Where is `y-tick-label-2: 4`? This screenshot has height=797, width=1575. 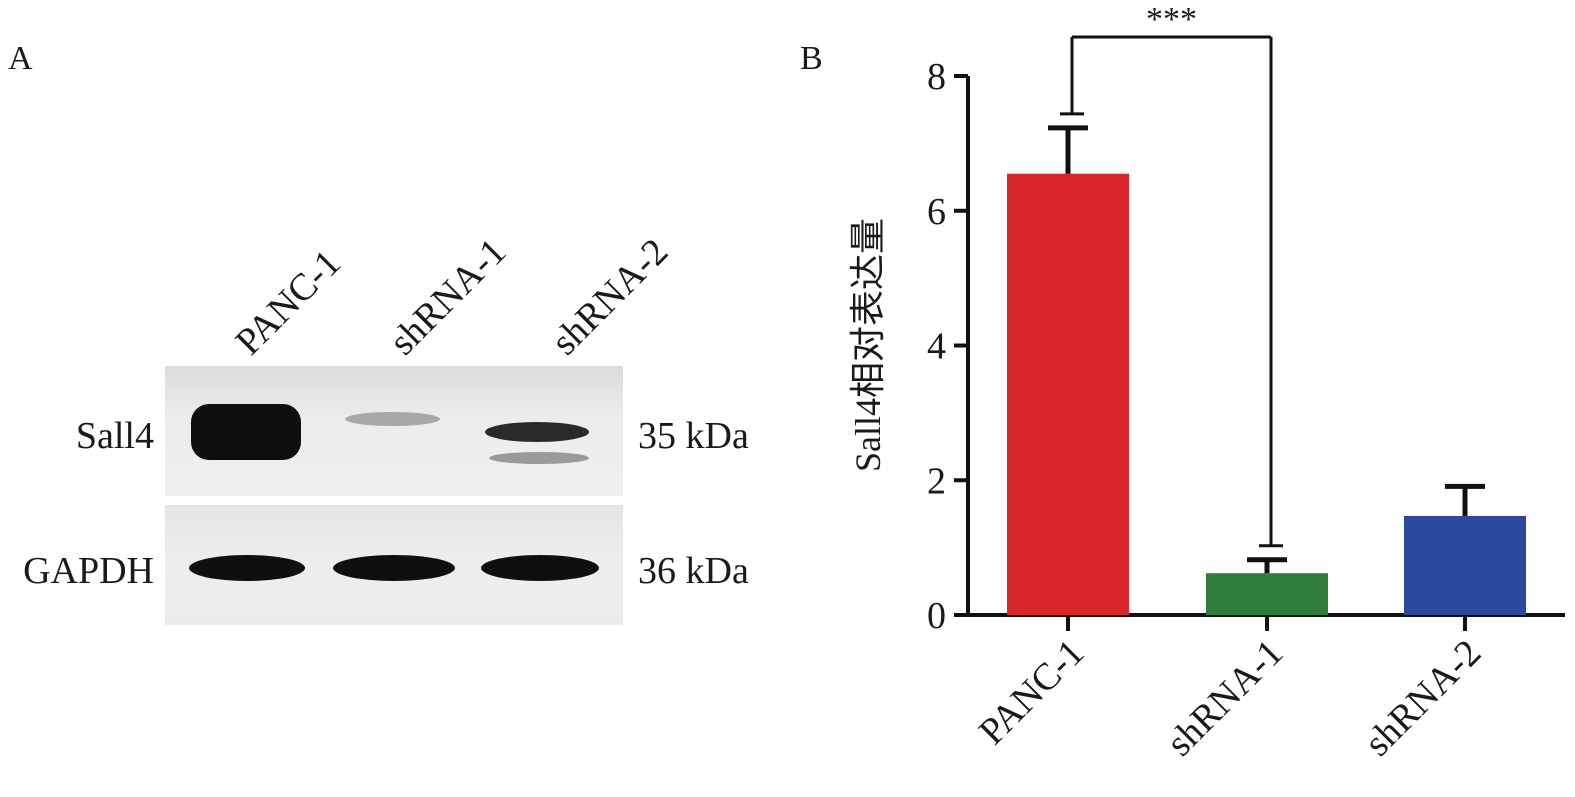 y-tick-label-2: 4 is located at coordinates (936, 347).